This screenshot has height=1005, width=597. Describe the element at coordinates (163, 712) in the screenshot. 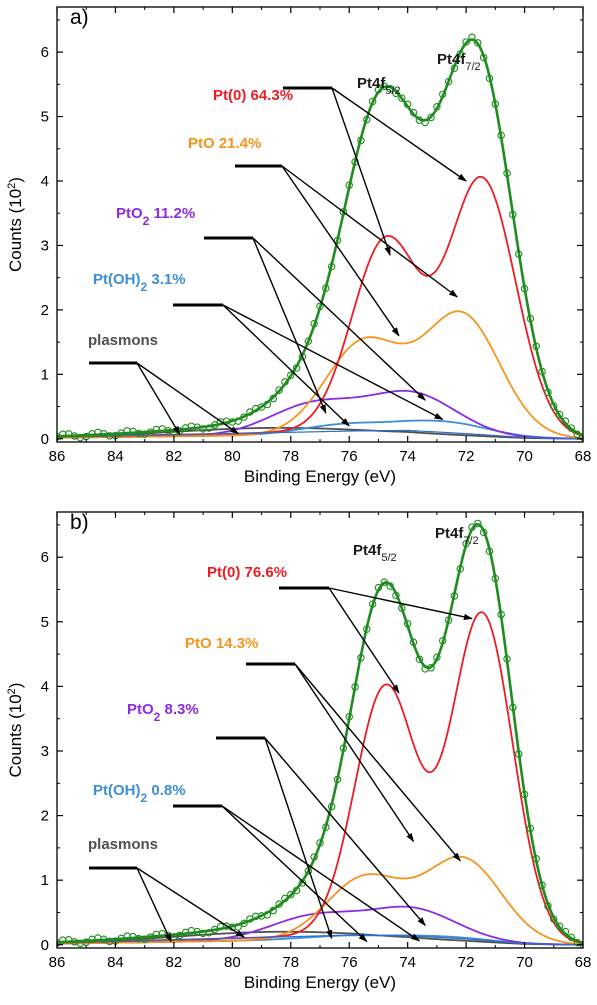

I see `annotation-label-pto2: PtO2 8.3%` at that location.